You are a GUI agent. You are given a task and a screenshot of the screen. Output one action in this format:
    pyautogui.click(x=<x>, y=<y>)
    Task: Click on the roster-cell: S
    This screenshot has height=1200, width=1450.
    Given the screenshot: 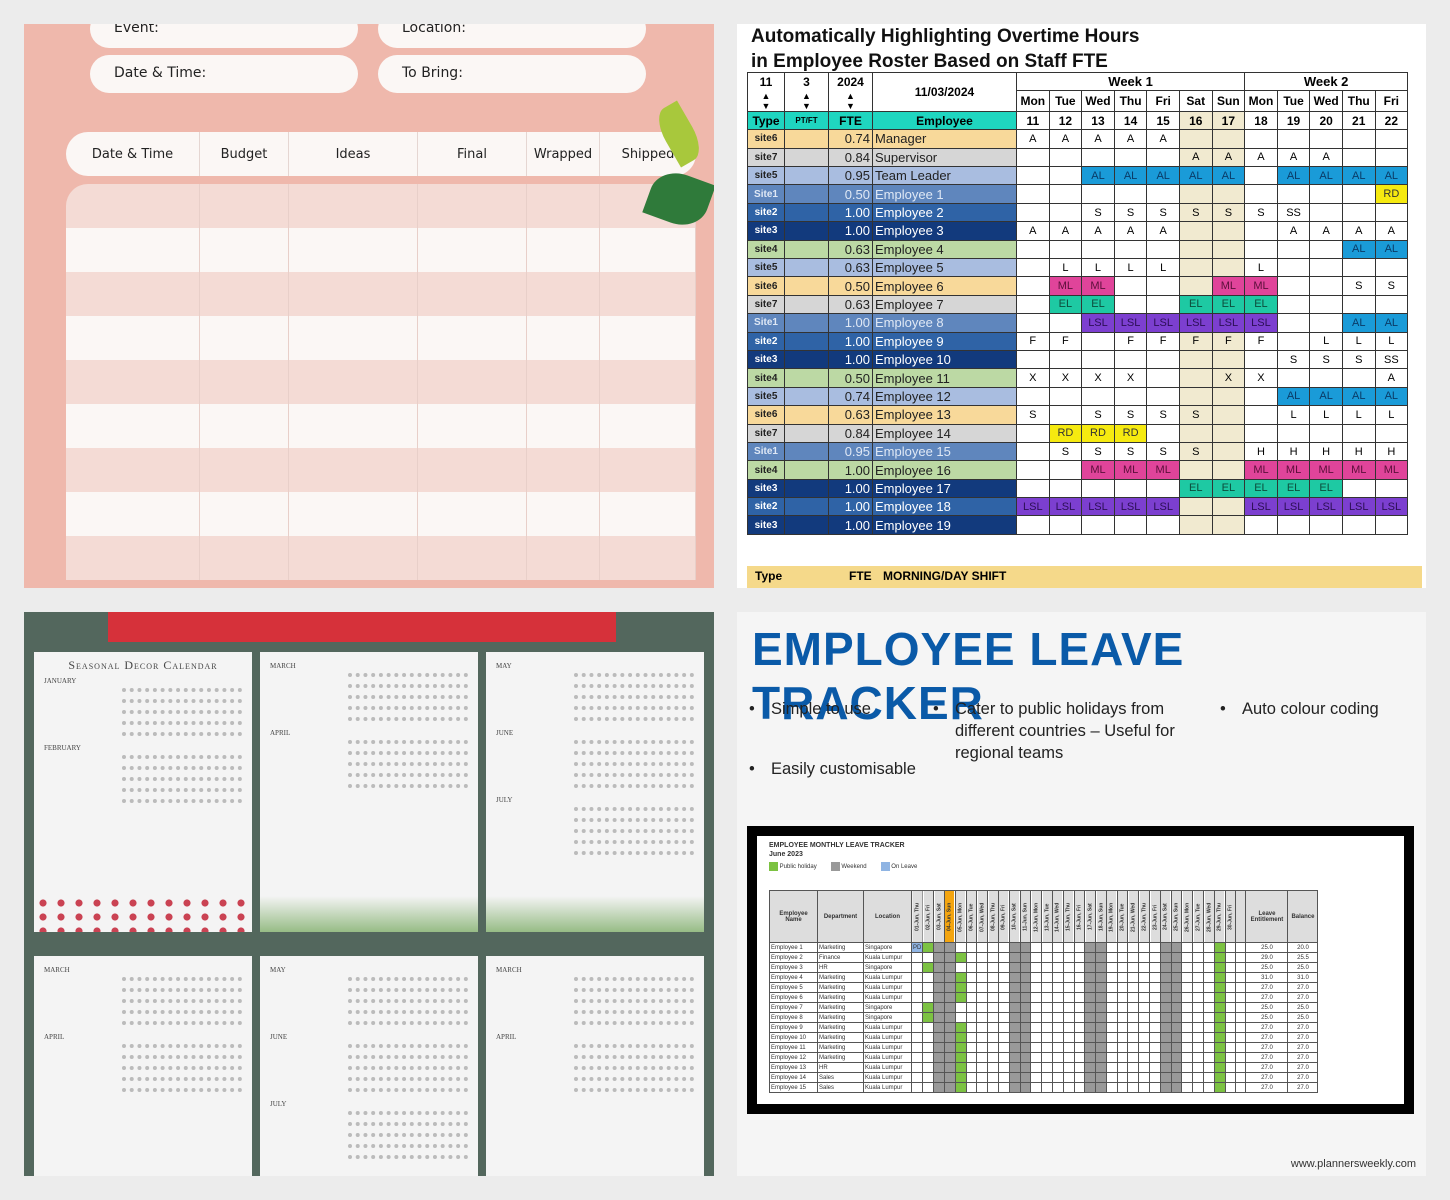 What is the action you would take?
    pyautogui.click(x=1098, y=415)
    